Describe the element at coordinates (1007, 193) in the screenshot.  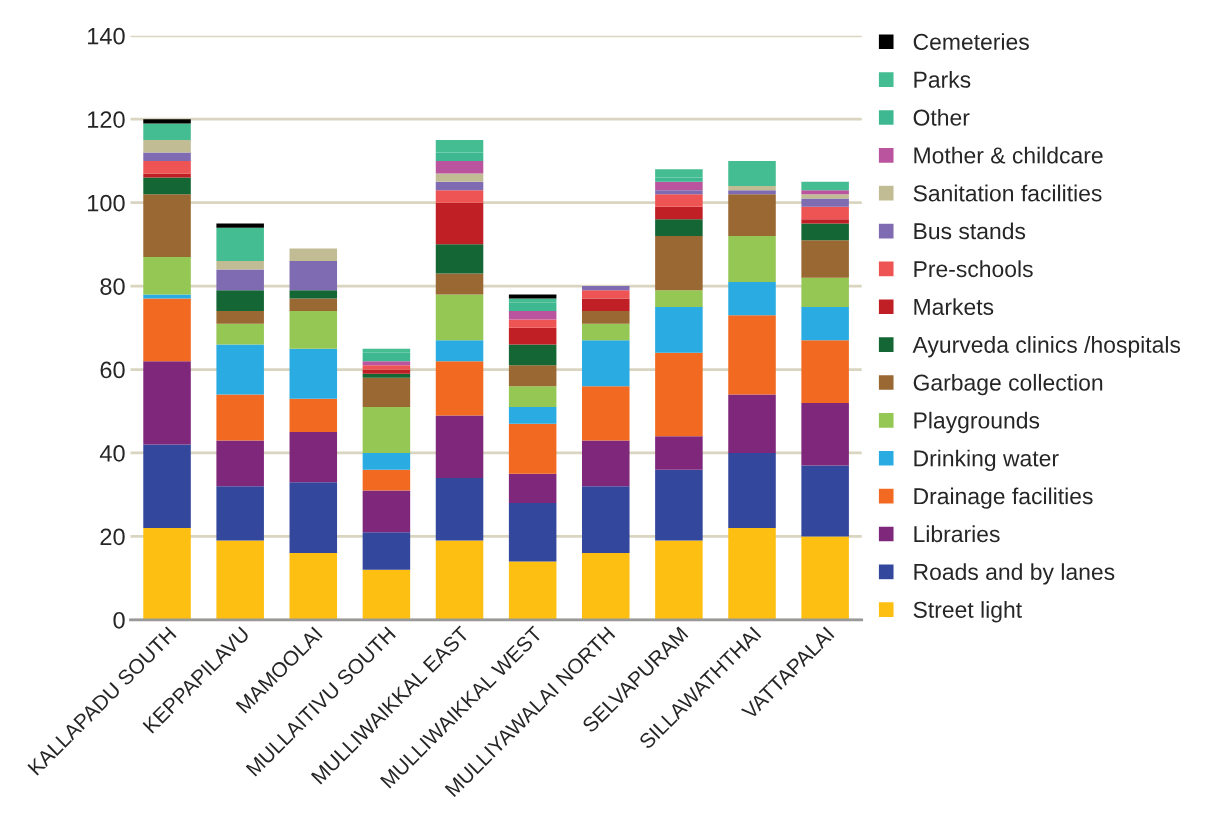
I see `legend-label: Sanitation facilities` at that location.